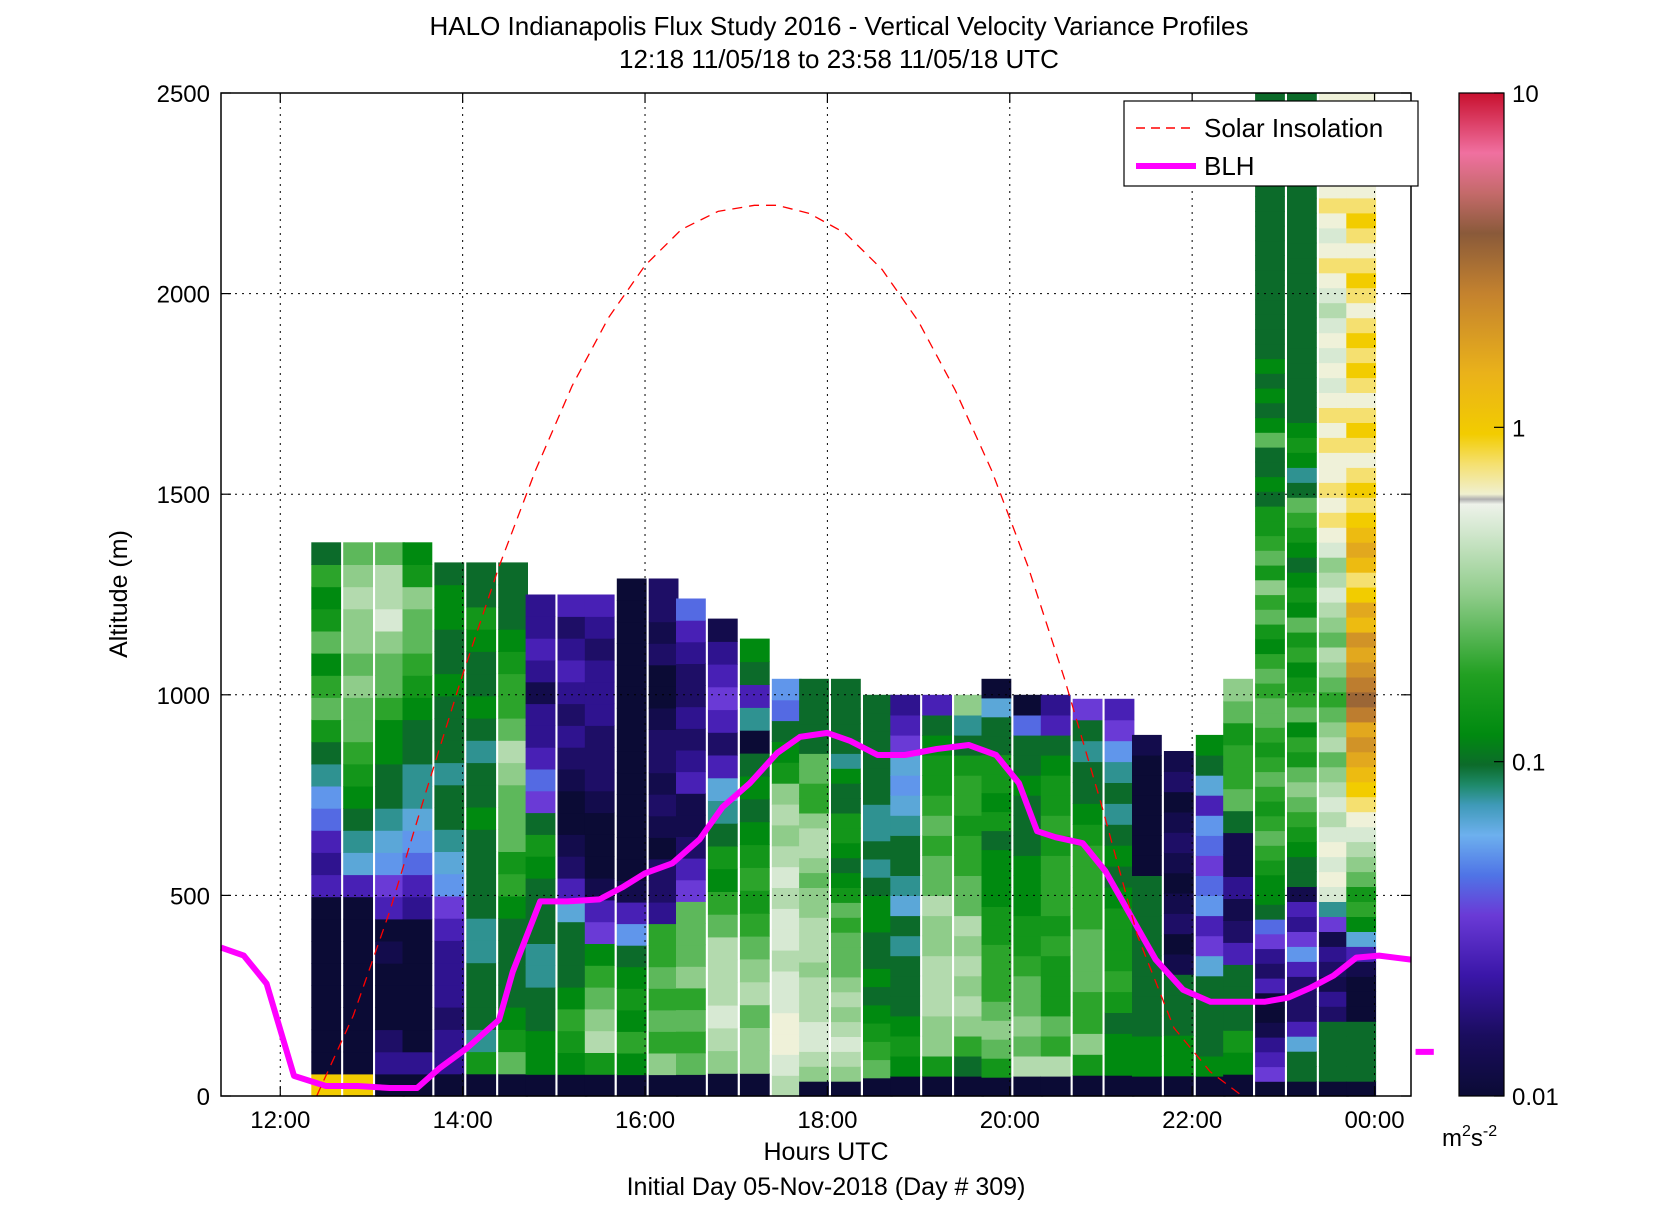 Image resolution: width=1679 pixels, height=1216 pixels. I want to click on colorbar-tick-label: 10, so click(1525, 94).